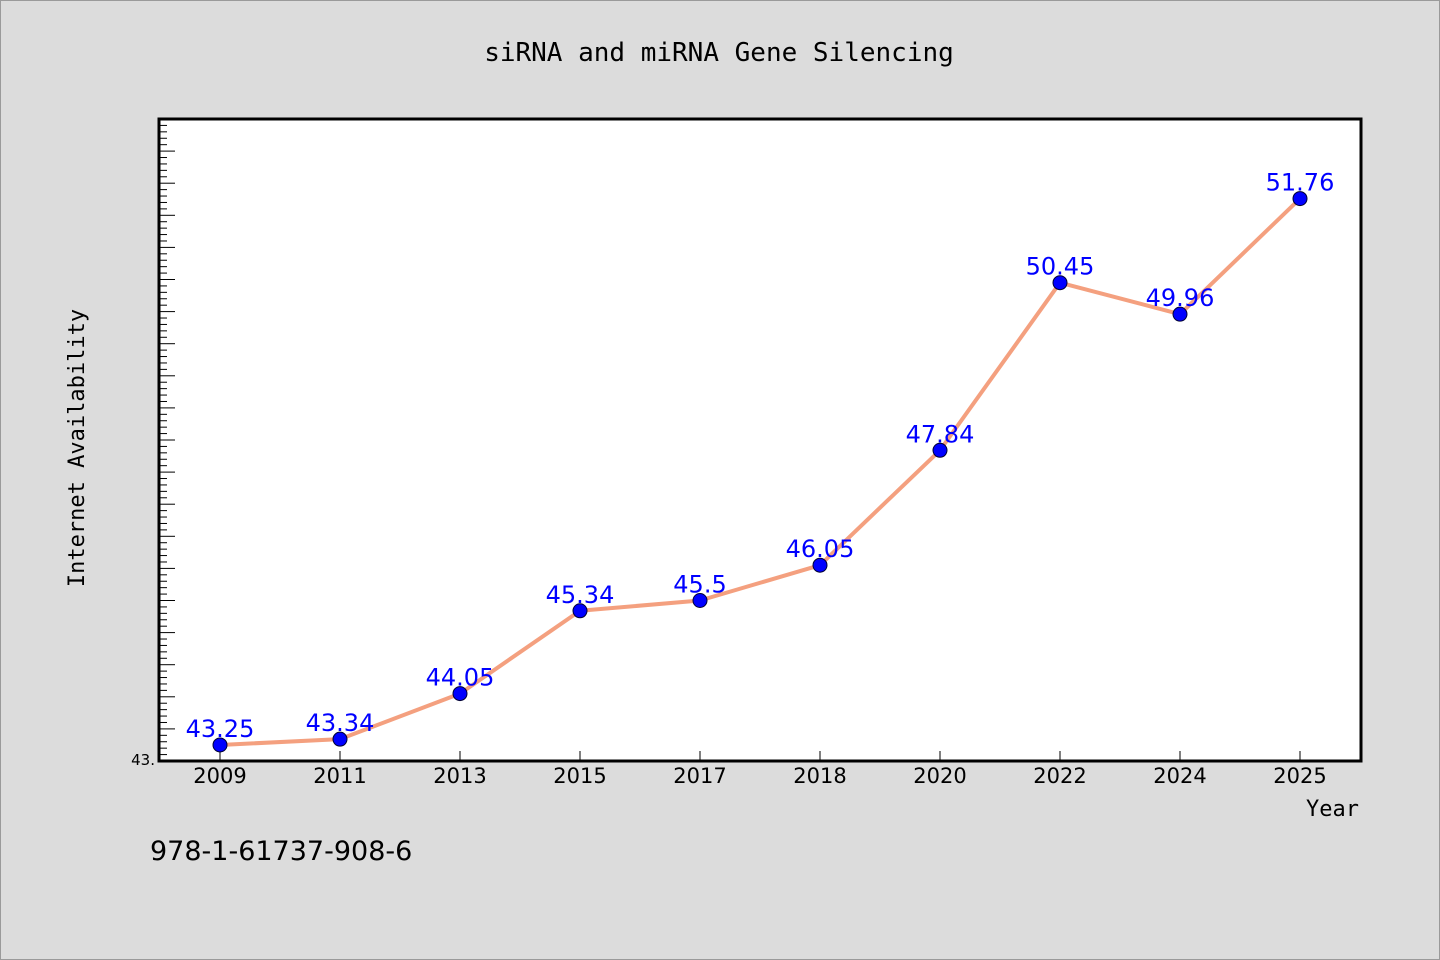 The width and height of the screenshot is (1440, 960). I want to click on chart-title: siRNA and miRNA Gene Silencing, so click(719, 53).